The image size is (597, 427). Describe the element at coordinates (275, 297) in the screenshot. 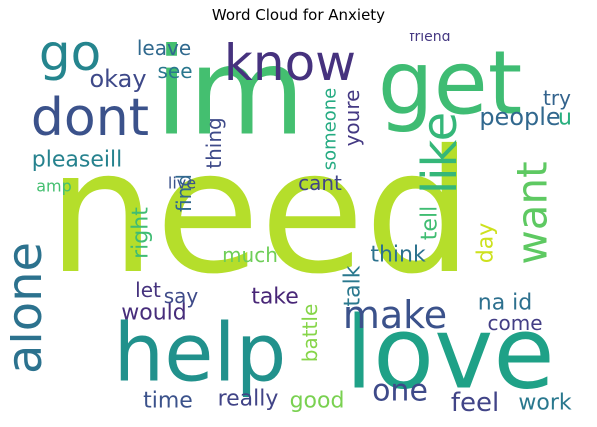

I see `word-take: take` at that location.